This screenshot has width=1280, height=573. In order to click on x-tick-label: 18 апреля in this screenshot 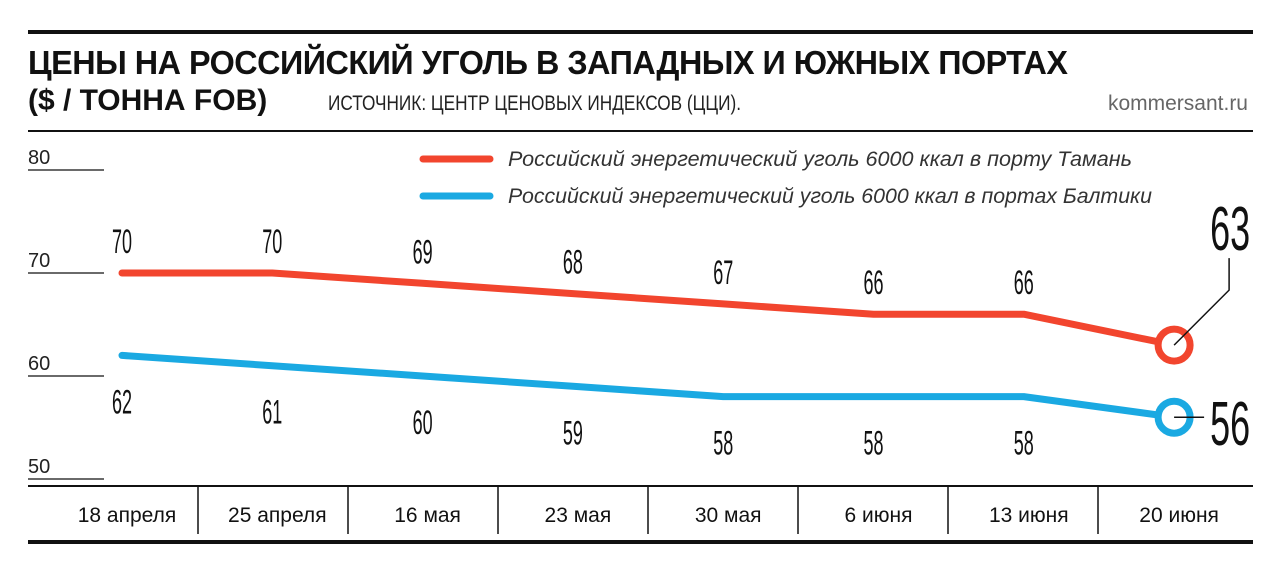, I will do `click(127, 515)`.